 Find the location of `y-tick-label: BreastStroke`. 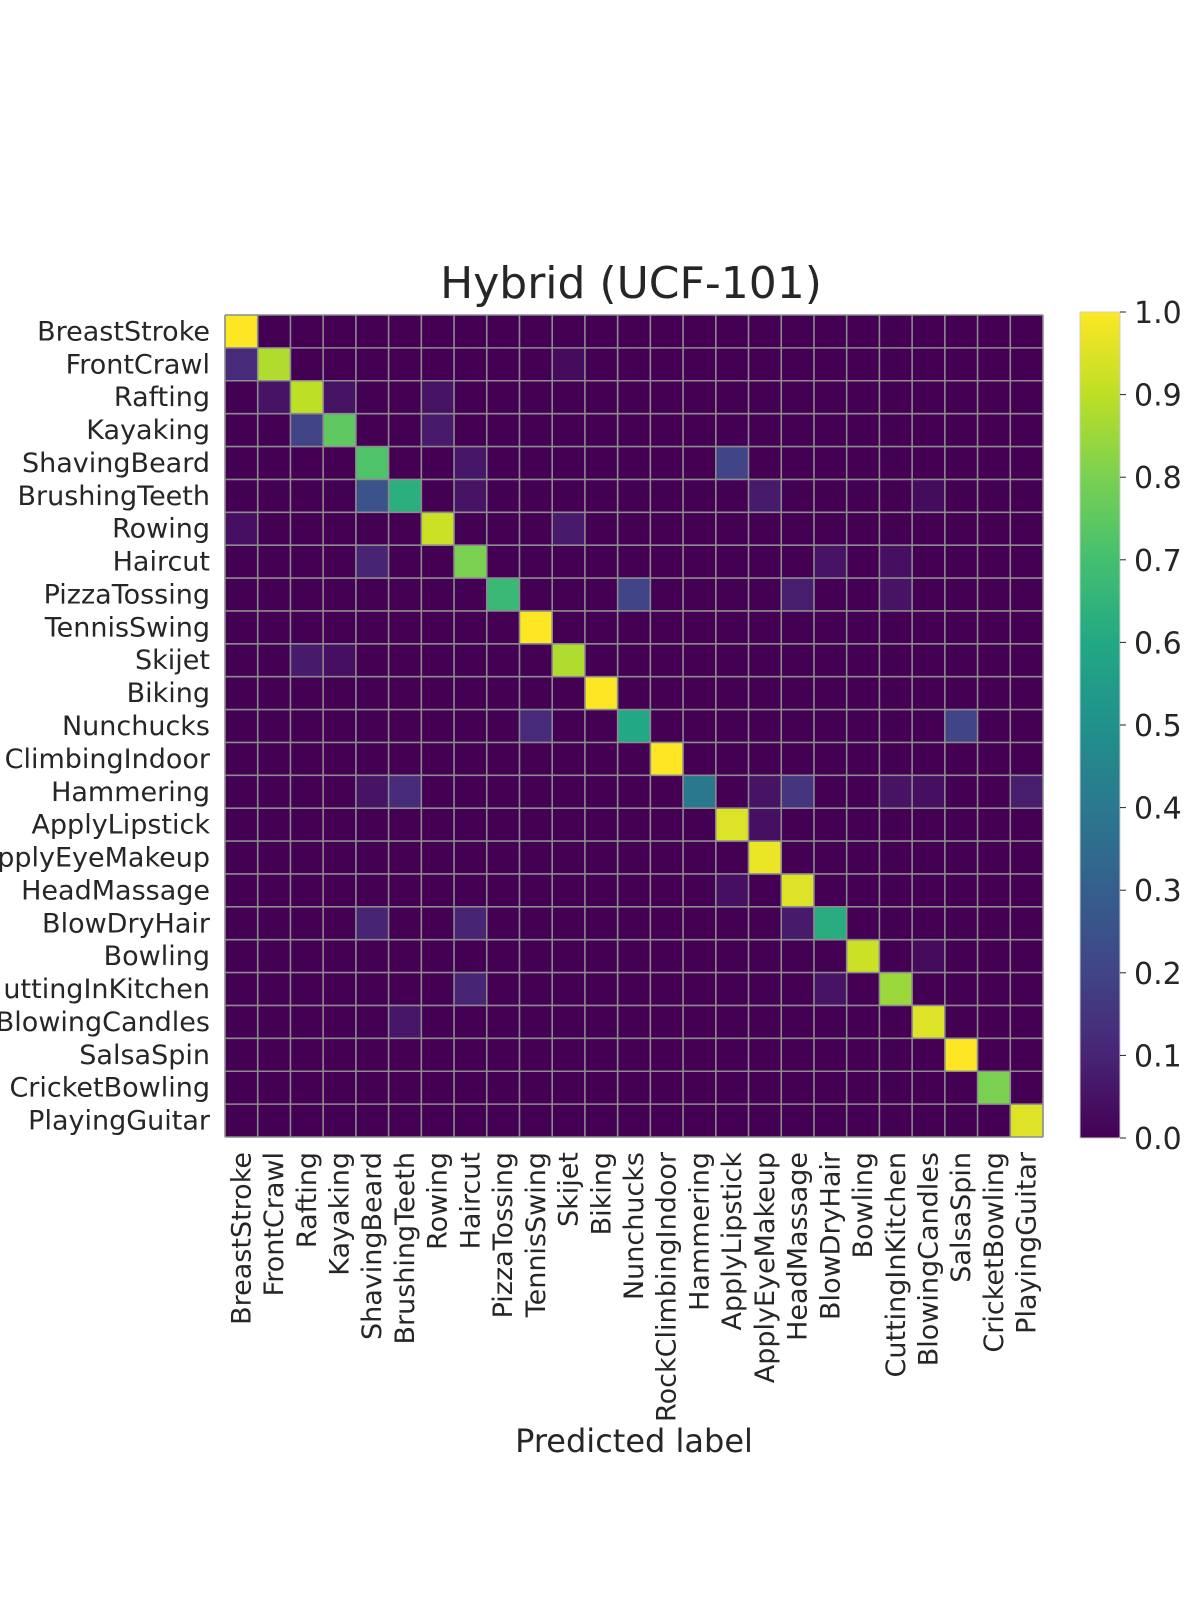

y-tick-label: BreastStroke is located at coordinates (123, 331).